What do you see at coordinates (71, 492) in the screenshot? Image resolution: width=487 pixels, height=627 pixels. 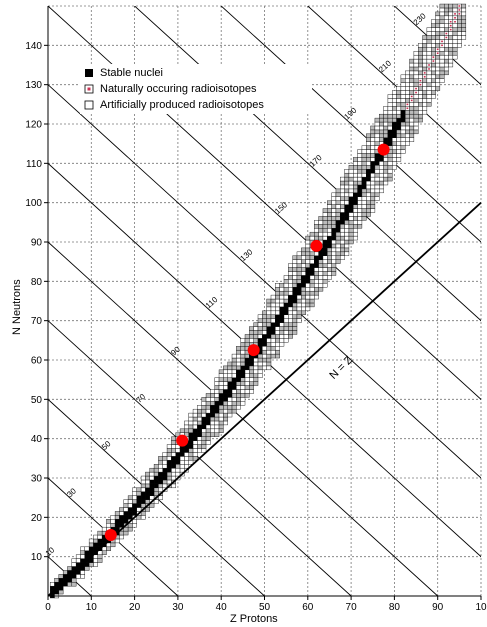 I see `isobar-label: 30` at bounding box center [71, 492].